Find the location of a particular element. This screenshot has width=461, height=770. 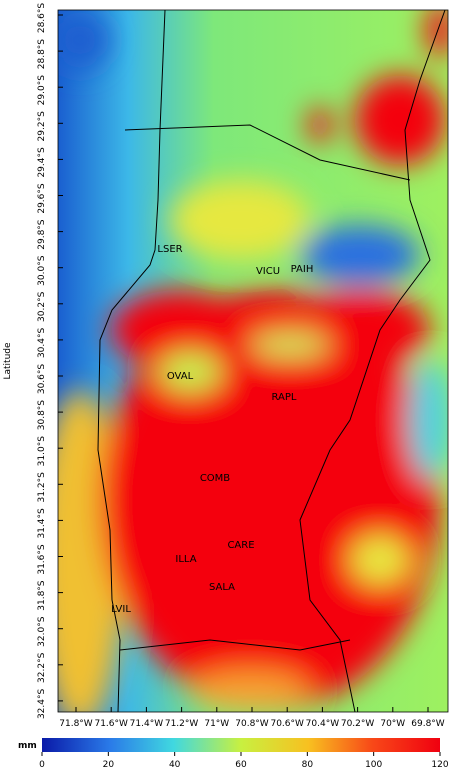

lat-tick-label: 31.8°S is located at coordinates (42, 595).